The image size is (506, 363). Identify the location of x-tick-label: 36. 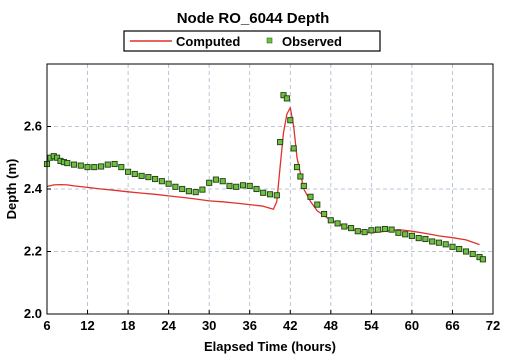
(249, 325).